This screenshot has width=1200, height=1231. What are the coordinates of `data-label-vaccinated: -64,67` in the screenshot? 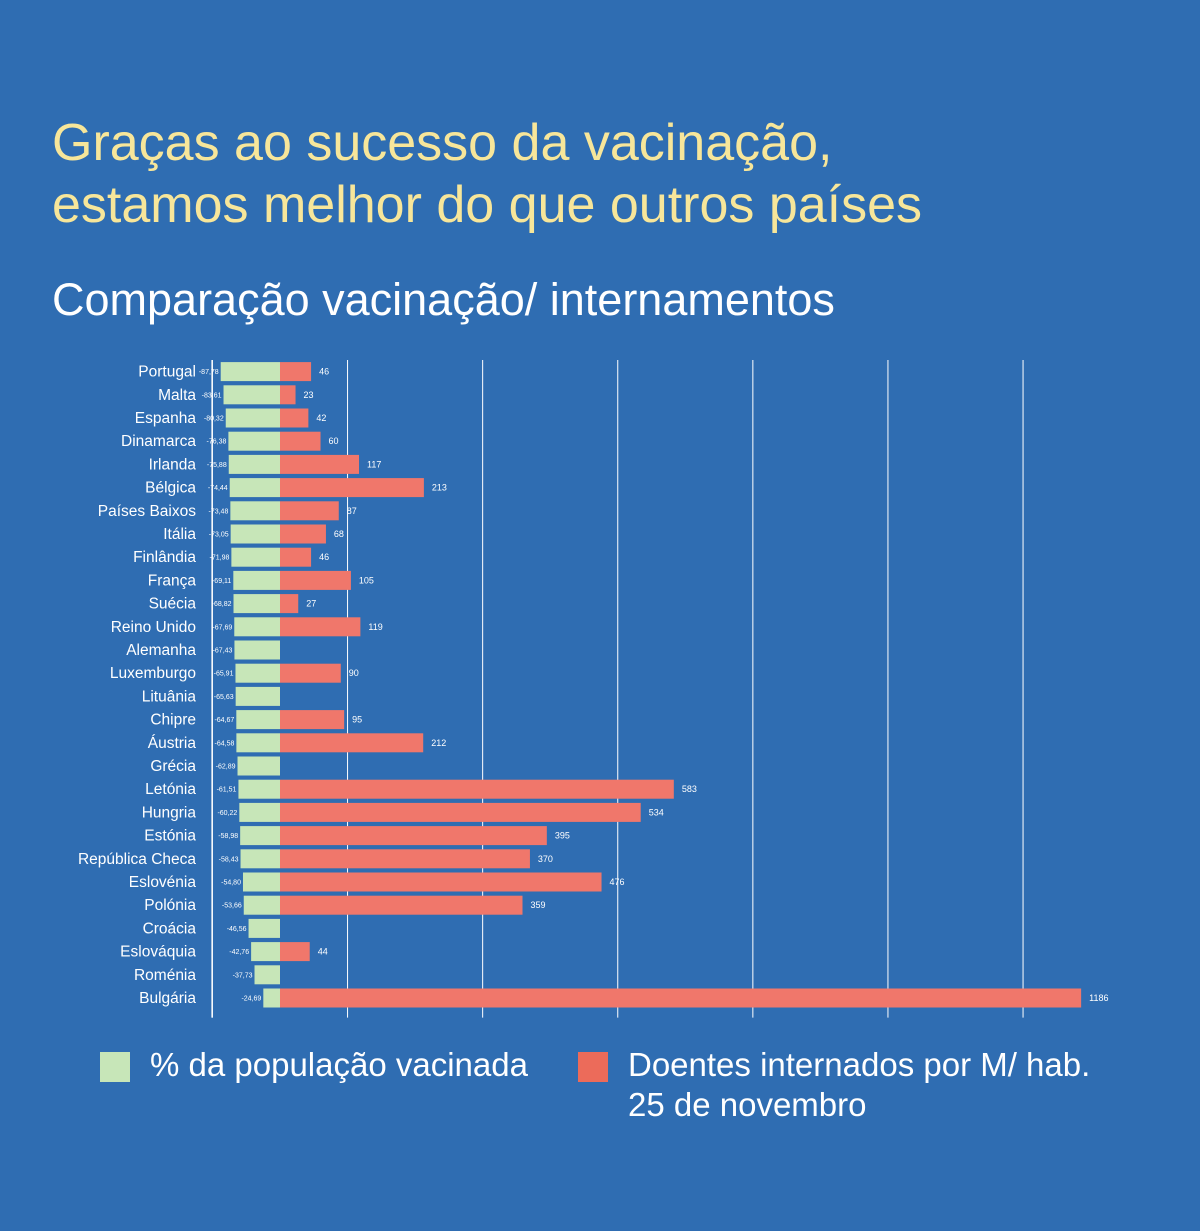 It's located at (224, 720).